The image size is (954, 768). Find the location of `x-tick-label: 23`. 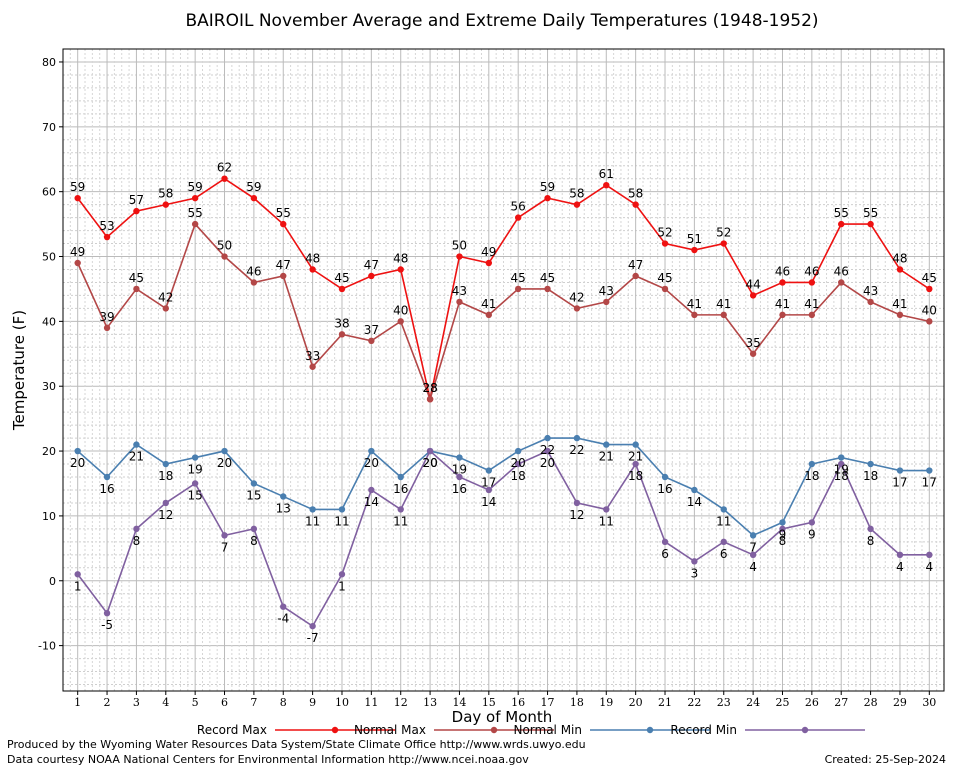

x-tick-label: 23 is located at coordinates (724, 702).